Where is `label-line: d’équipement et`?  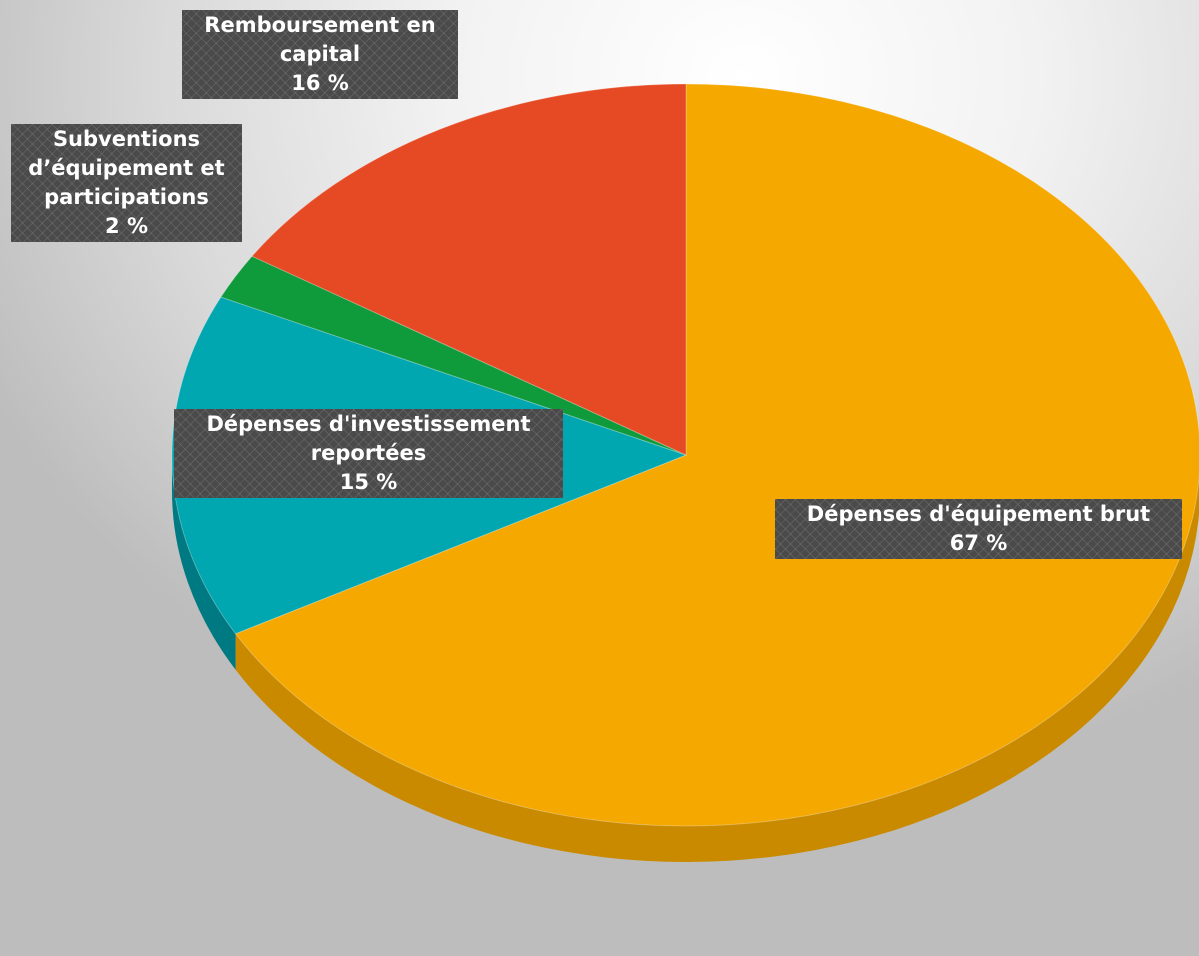
label-line: d’équipement et is located at coordinates (126, 168).